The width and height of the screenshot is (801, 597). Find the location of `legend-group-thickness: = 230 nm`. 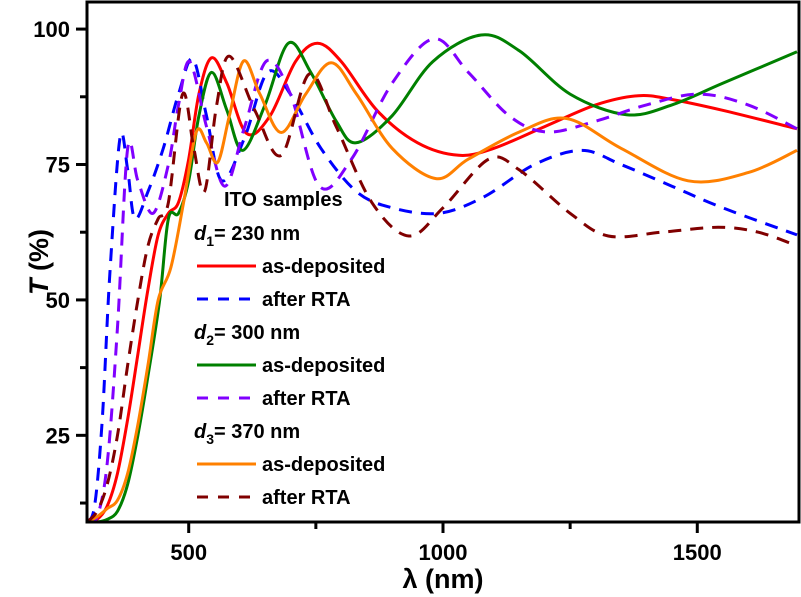

legend-group-thickness: = 230 nm is located at coordinates (257, 234).